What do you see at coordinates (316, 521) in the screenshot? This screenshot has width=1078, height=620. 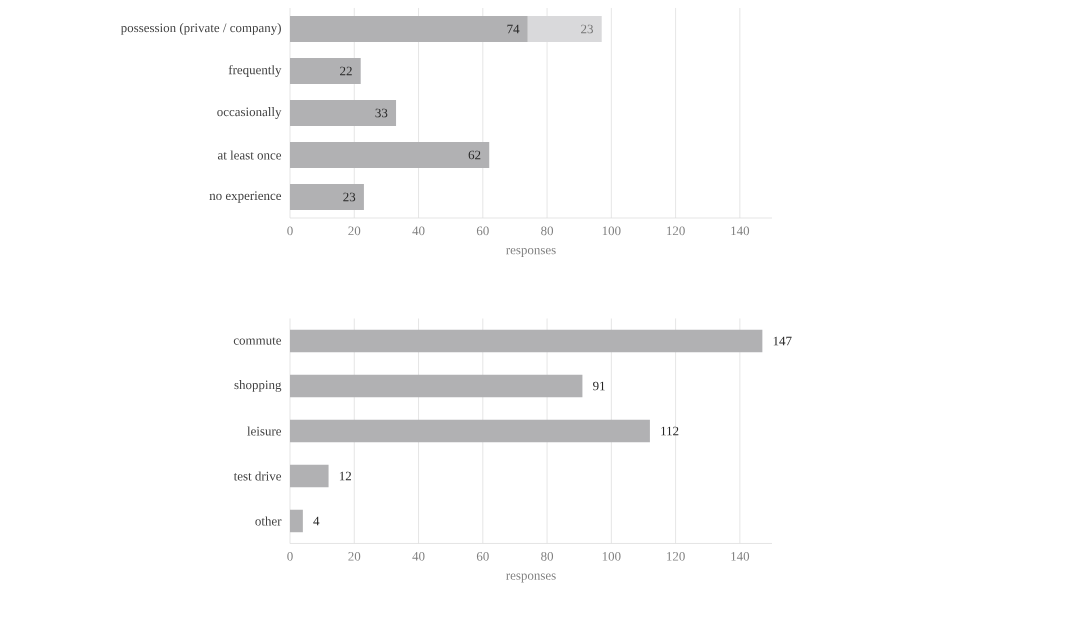 I see `data-label: 4` at bounding box center [316, 521].